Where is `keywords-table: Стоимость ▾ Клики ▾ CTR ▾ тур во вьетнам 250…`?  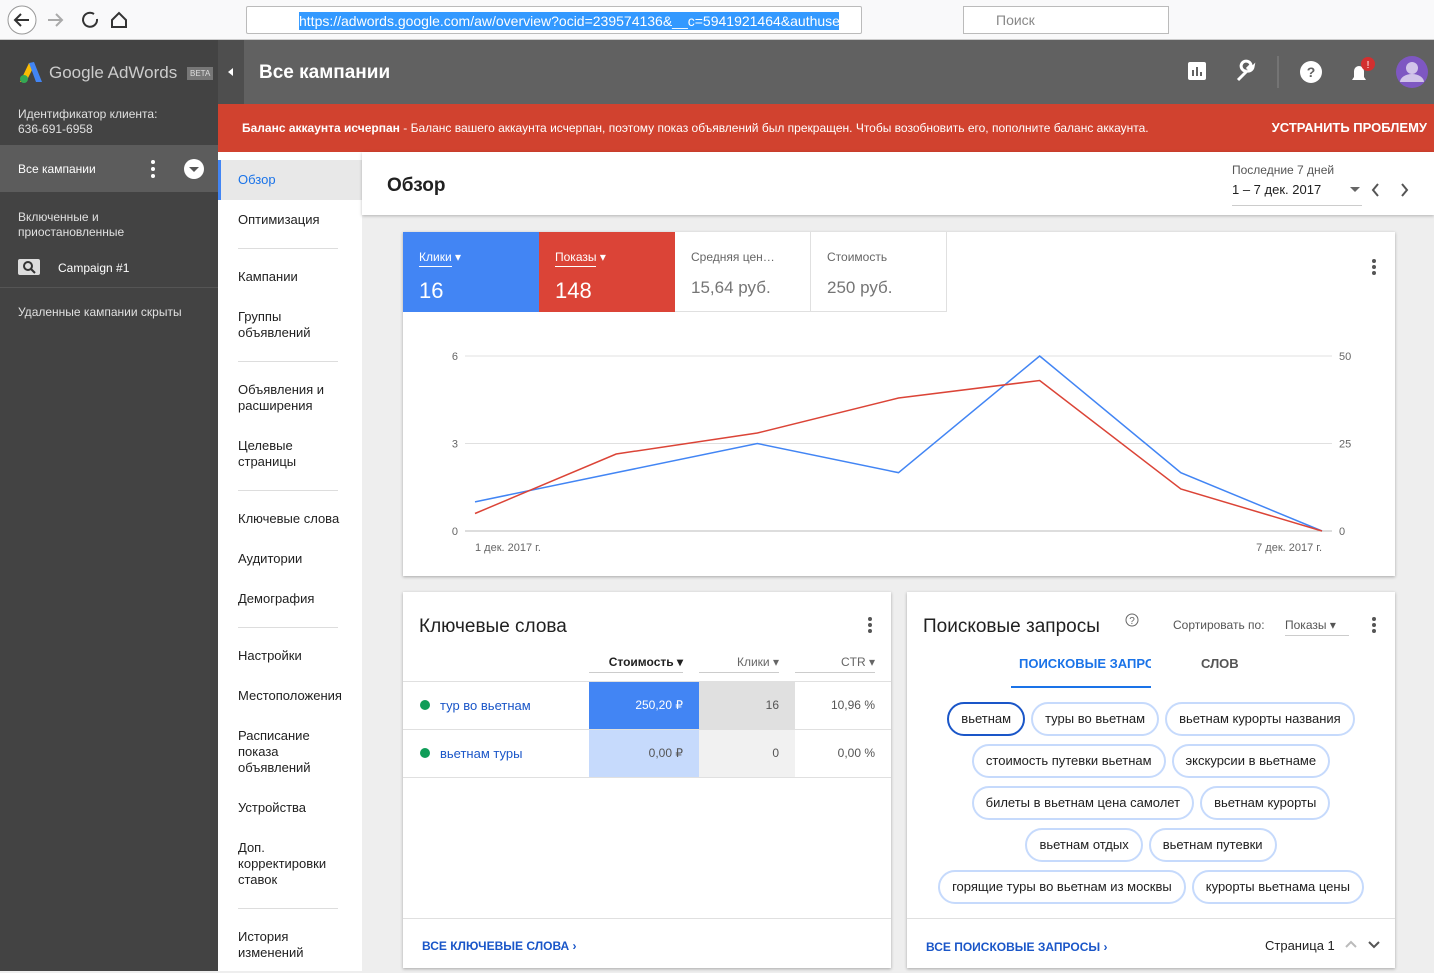 keywords-table: Стоимость ▾ Клики ▾ CTR ▾ тур во вьетнам 250… is located at coordinates (647, 713).